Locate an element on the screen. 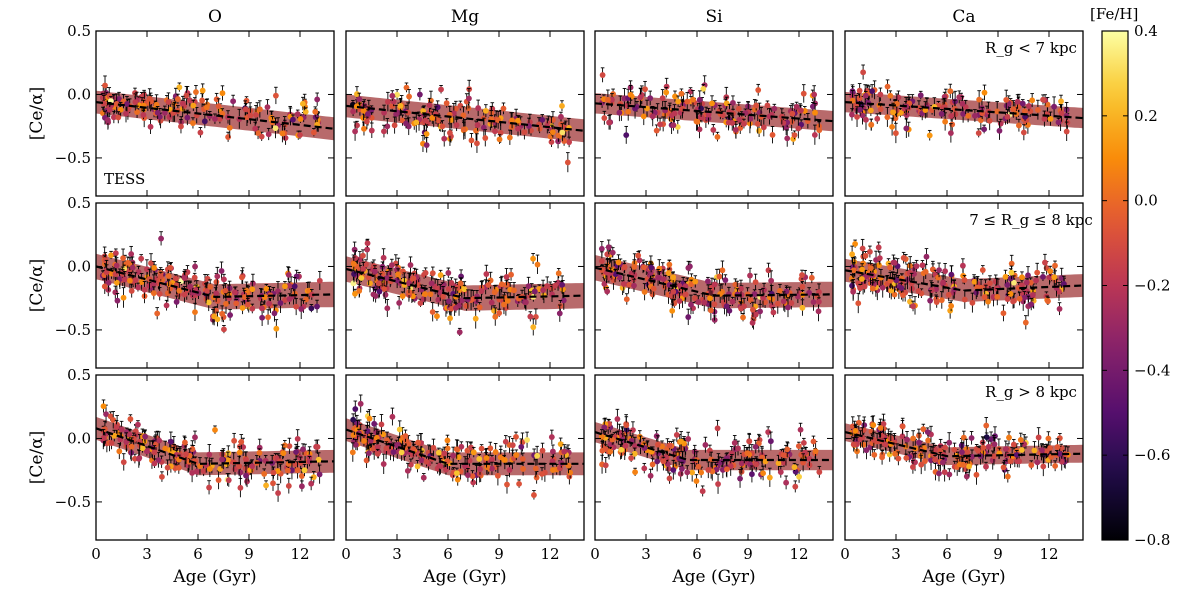 The height and width of the screenshot is (604, 1200). x-tick-label: 6 is located at coordinates (198, 554).